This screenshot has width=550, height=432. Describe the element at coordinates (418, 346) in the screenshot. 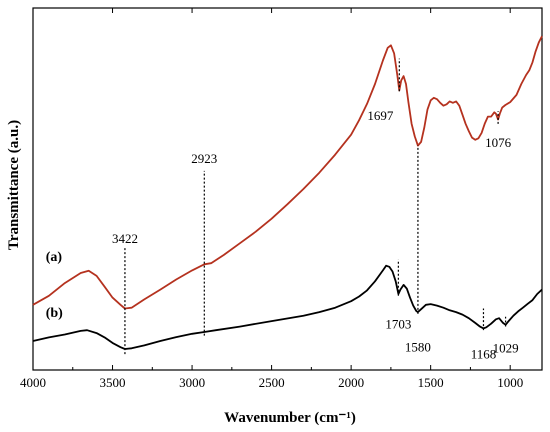

I see `peak-label-1580: 1580` at that location.